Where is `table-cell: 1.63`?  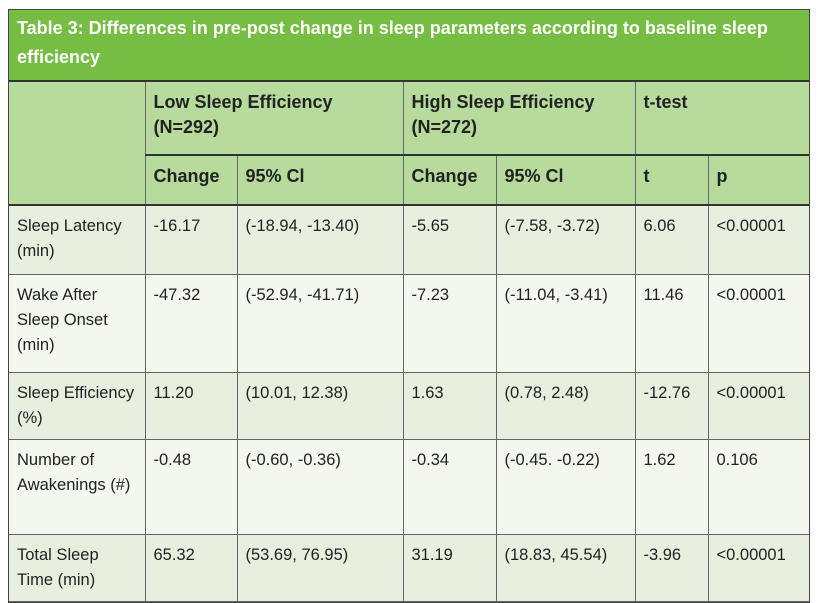 table-cell: 1.63 is located at coordinates (449, 406).